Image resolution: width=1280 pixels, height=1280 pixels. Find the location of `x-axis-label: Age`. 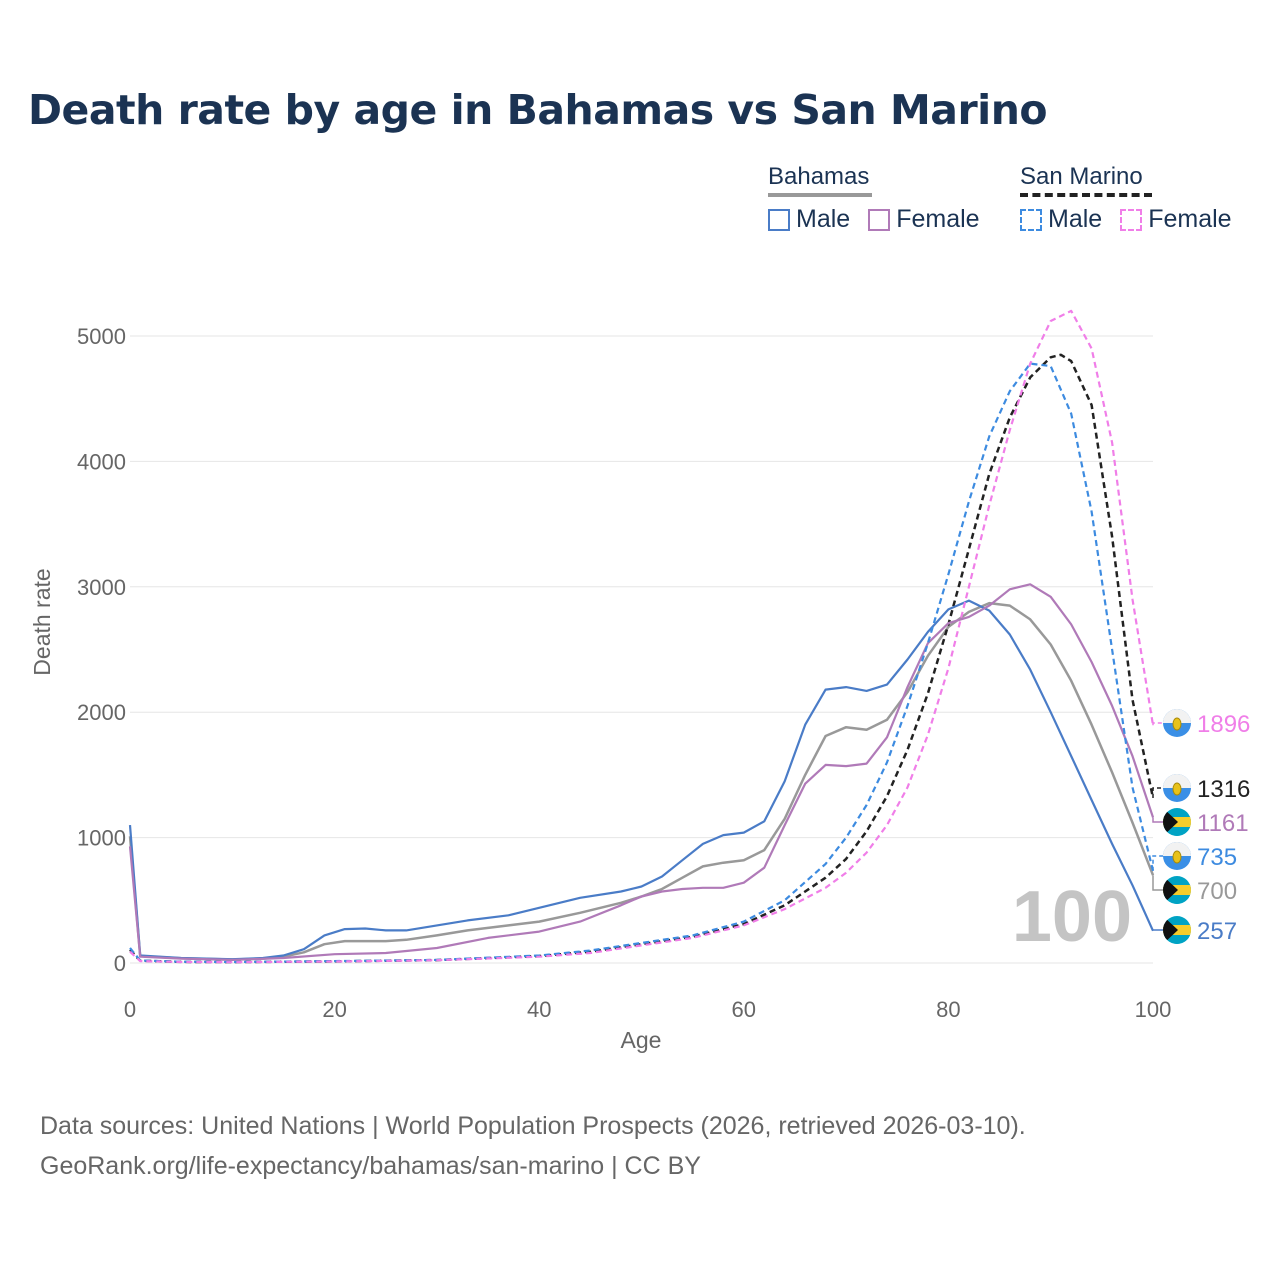

x-axis-label: Age is located at coordinates (641, 1040).